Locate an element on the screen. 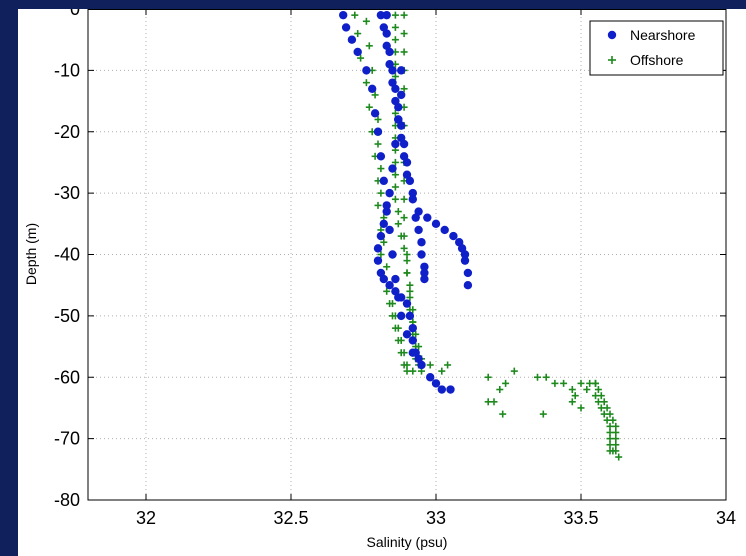 The width and height of the screenshot is (746, 556). y-tick-label: -70 is located at coordinates (67, 439).